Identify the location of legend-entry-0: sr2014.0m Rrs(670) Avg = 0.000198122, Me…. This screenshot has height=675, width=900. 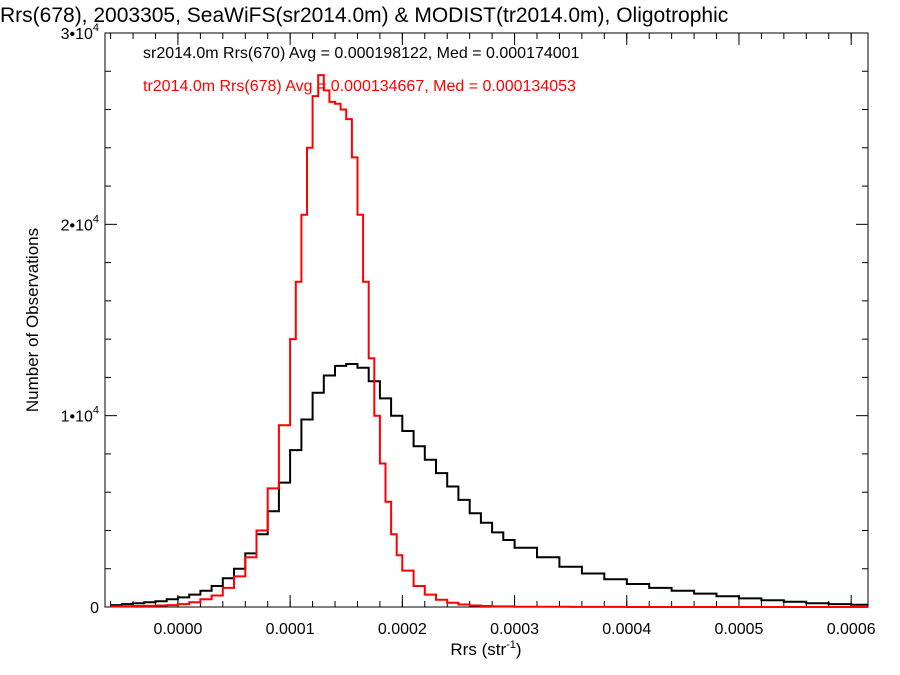
(361, 53).